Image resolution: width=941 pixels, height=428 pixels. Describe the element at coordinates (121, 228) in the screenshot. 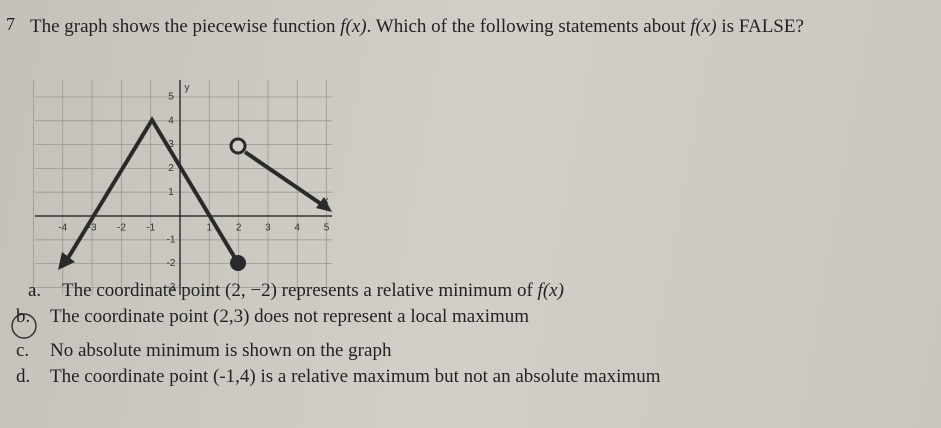

I see `x-tick-label: -2` at that location.